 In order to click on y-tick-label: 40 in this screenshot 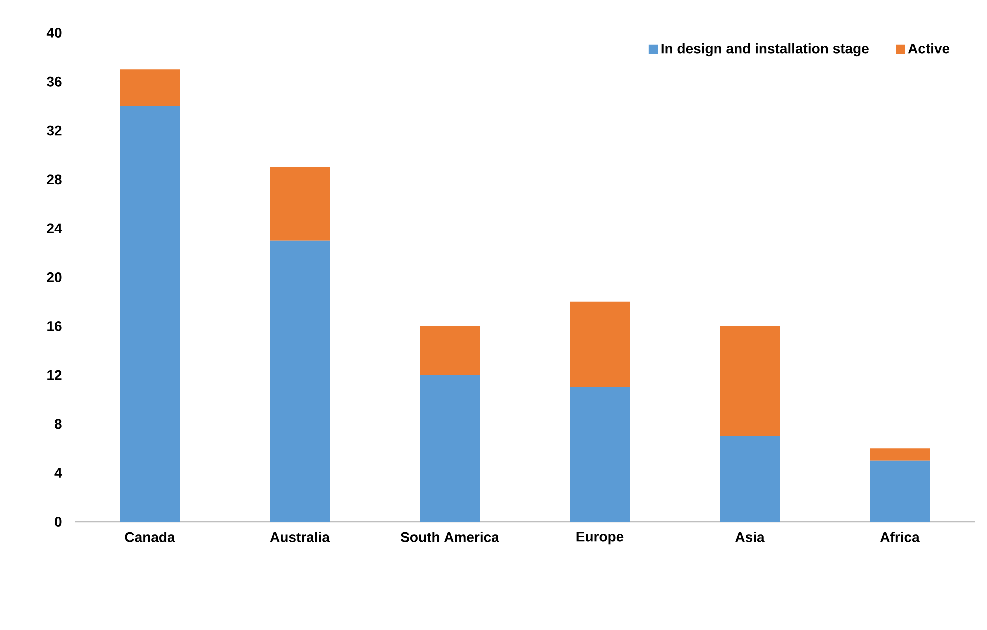, I will do `click(54, 33)`.